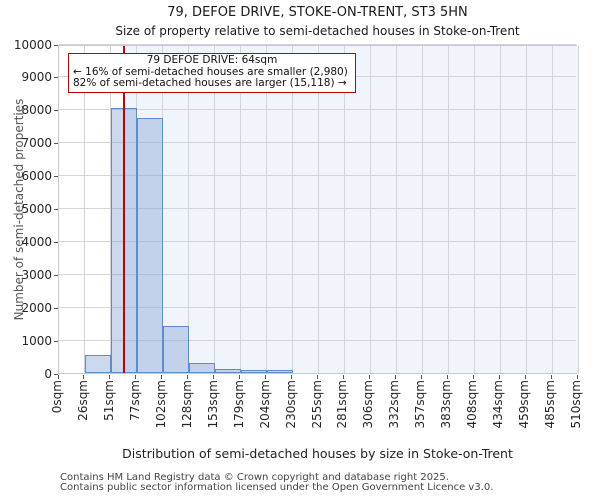  Describe the element at coordinates (108, 400) in the screenshot. I see `x-tick-label-51sqm: 51sqm` at that location.